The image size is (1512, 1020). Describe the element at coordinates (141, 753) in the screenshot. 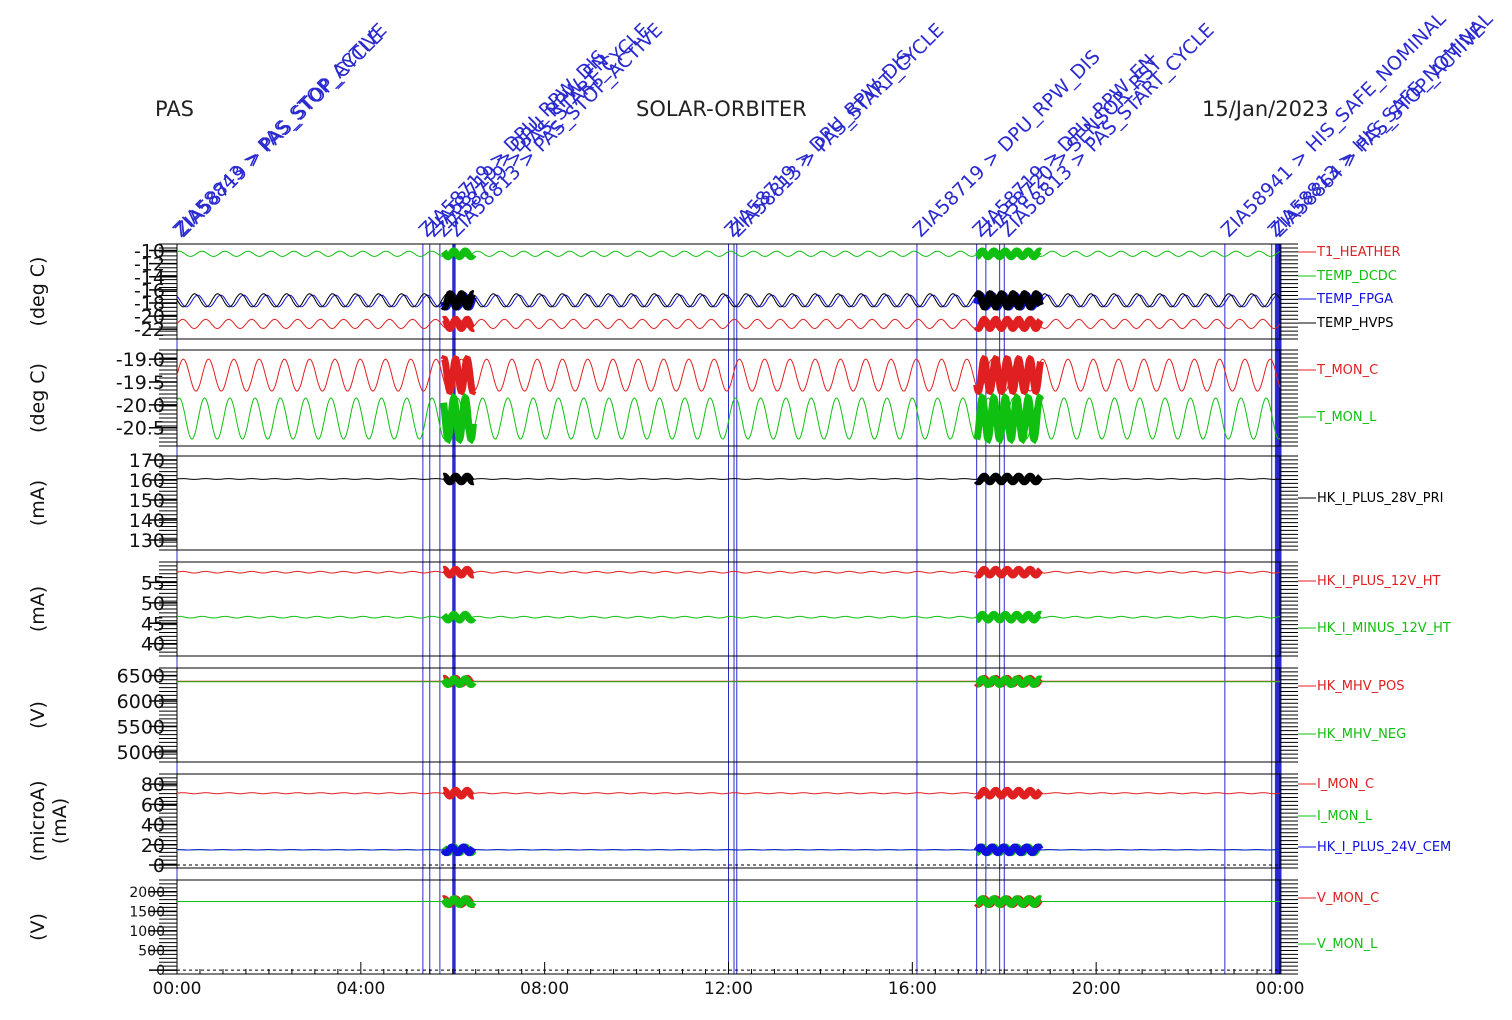

I see `y-tick-label: 5000` at that location.